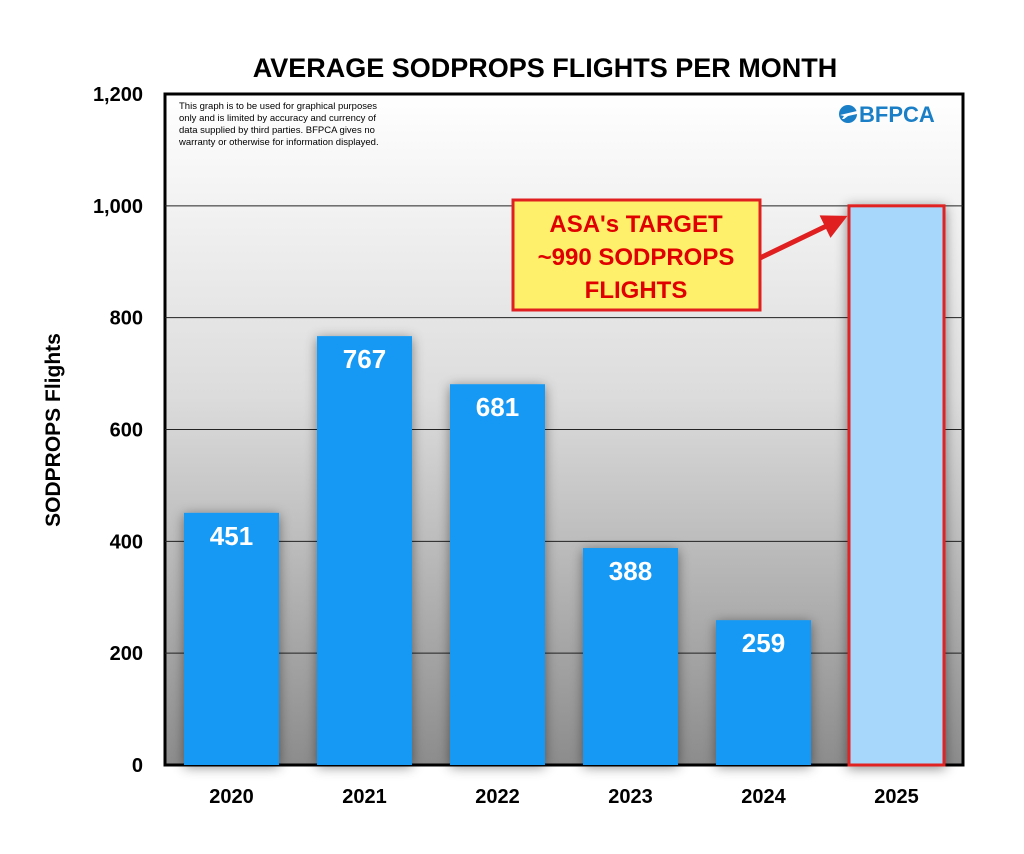 This screenshot has height=854, width=1024. What do you see at coordinates (545, 68) in the screenshot?
I see `chart-title: AVERAGE SODPROPS FLIGHTS PER MONTH` at bounding box center [545, 68].